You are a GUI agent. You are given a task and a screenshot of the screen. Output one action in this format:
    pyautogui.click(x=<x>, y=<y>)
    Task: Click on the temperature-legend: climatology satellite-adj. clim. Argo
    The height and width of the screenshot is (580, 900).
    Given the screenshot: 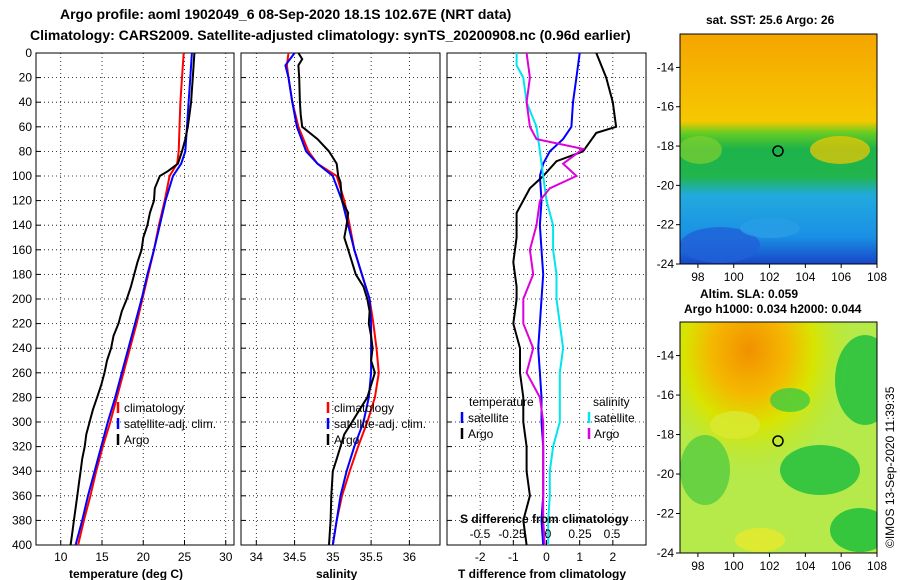 What is the action you would take?
    pyautogui.click(x=166, y=424)
    